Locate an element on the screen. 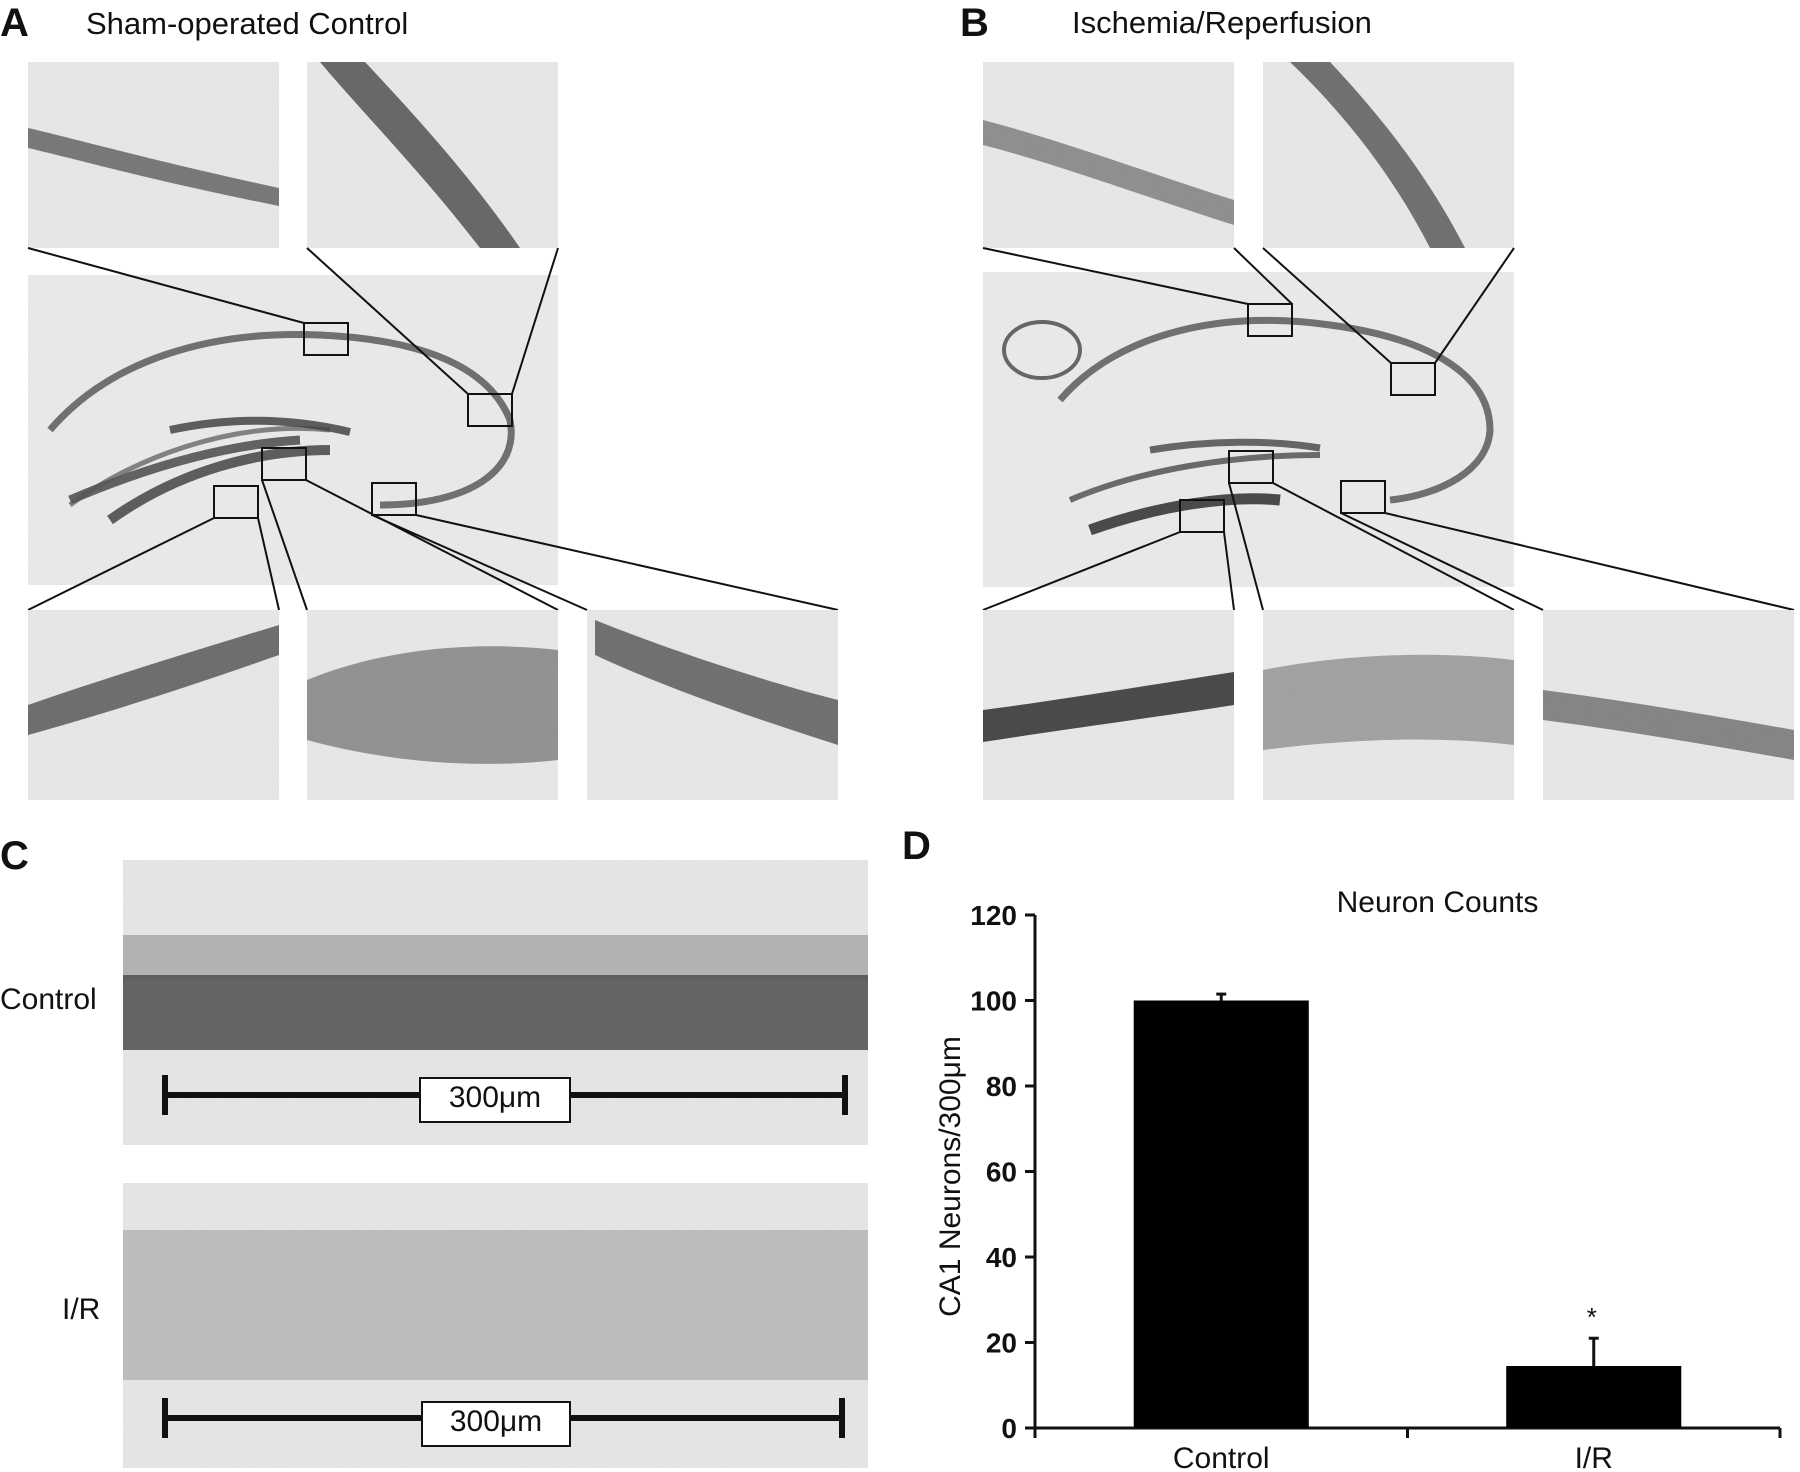 The height and width of the screenshot is (1472, 1800). chart-bars is located at coordinates (1407, 1210).